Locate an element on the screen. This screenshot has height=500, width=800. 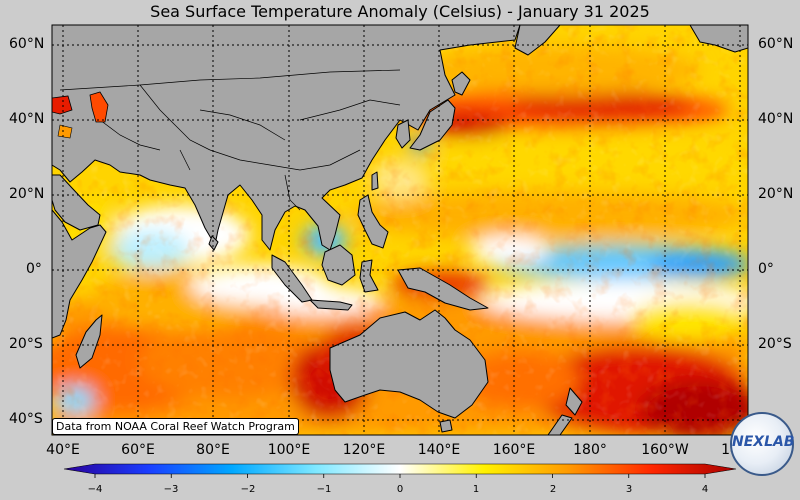
lon-label-100e: 100°E is located at coordinates (289, 450).